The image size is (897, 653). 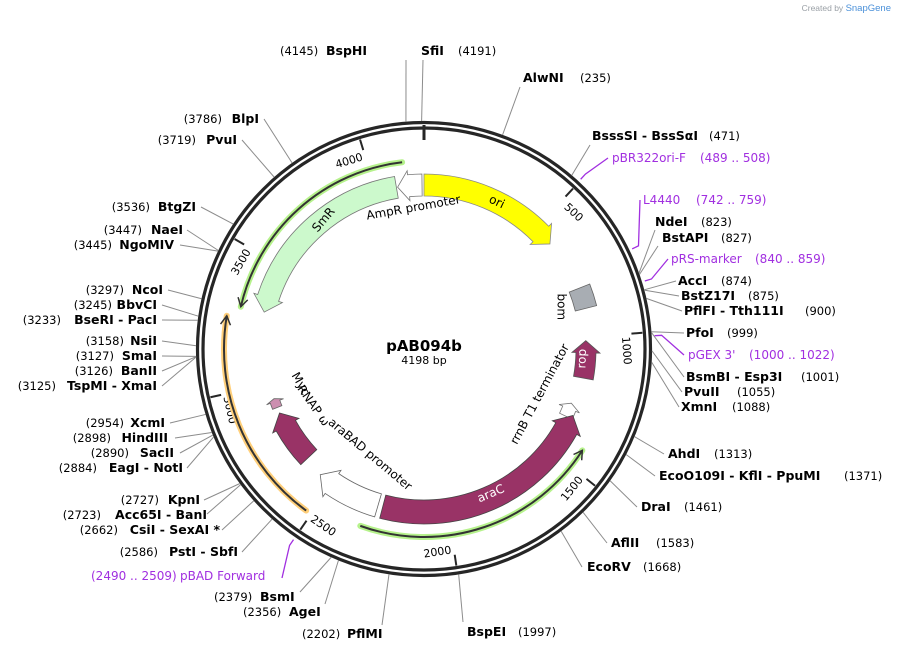 I want to click on site-psti-sbfi: PstI - SbfI, so click(x=203, y=551).